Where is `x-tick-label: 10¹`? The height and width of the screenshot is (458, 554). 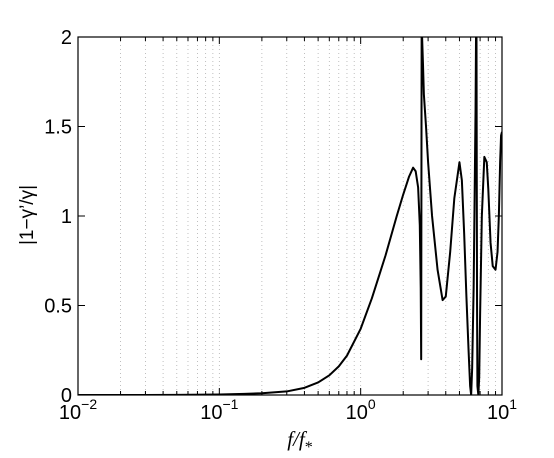 x-tick-label: 10¹ is located at coordinates (502, 410).